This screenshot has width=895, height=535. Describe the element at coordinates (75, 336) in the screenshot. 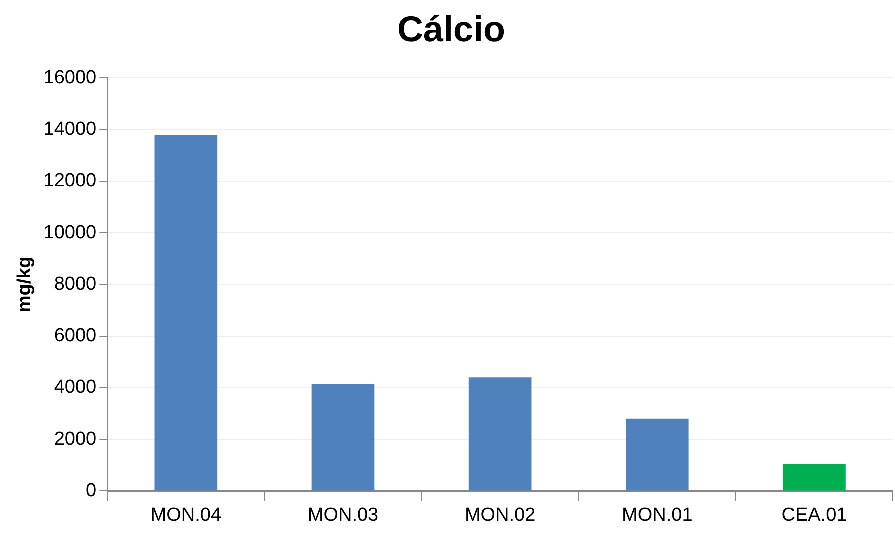

I see `y-tick-label: 6000` at that location.